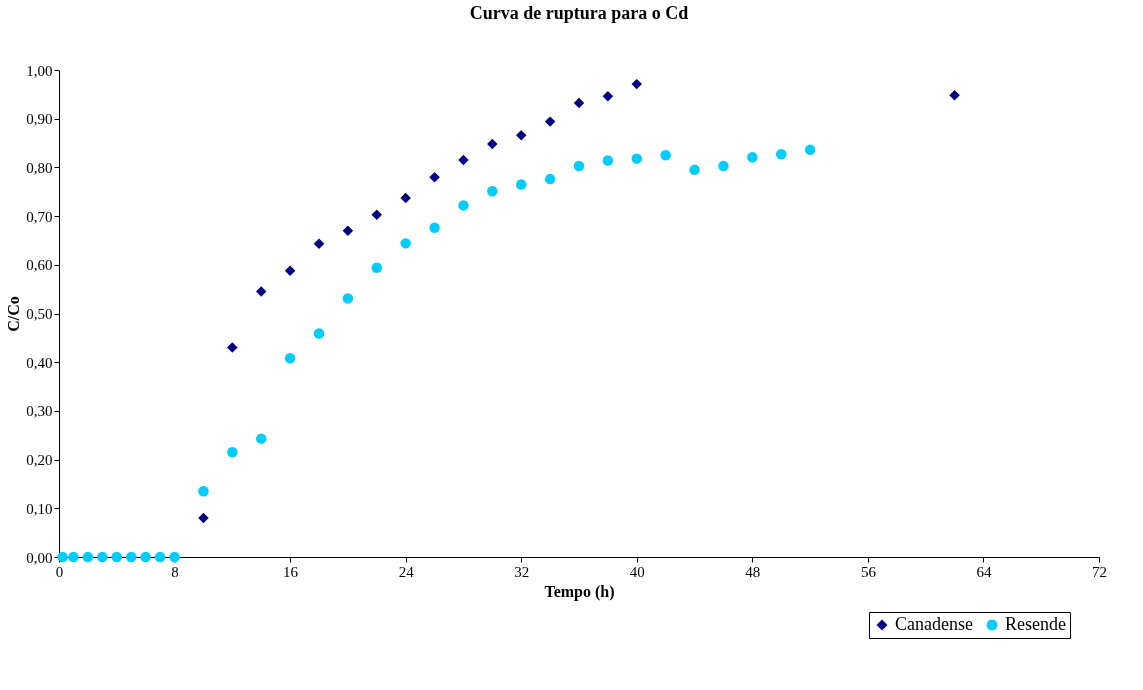  What do you see at coordinates (39, 460) in the screenshot?
I see `y-tick-label: 0,20` at bounding box center [39, 460].